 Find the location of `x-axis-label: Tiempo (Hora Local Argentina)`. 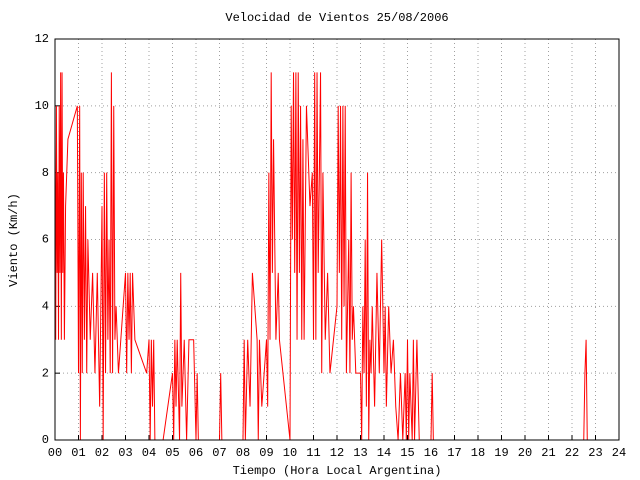

x-axis-label: Tiempo (Hora Local Argentina) is located at coordinates (337, 471).